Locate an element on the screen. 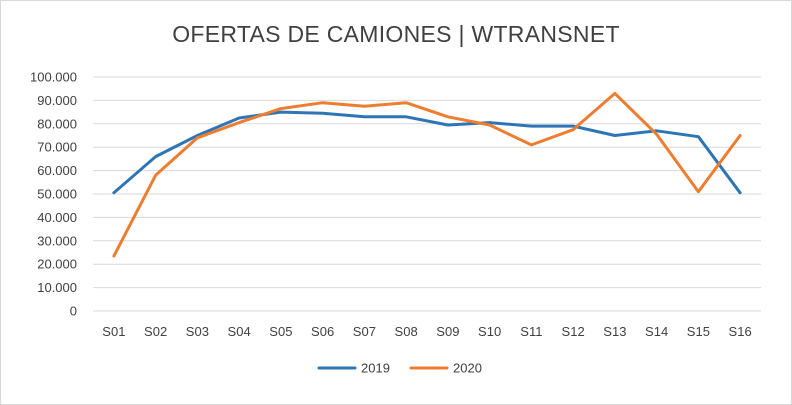 The width and height of the screenshot is (792, 405). x-tick-label: S12 is located at coordinates (573, 331).